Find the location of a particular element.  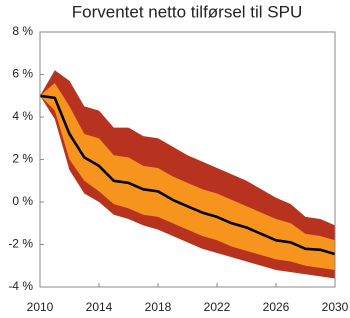

y-tick-label: 4 % is located at coordinates (22, 116).